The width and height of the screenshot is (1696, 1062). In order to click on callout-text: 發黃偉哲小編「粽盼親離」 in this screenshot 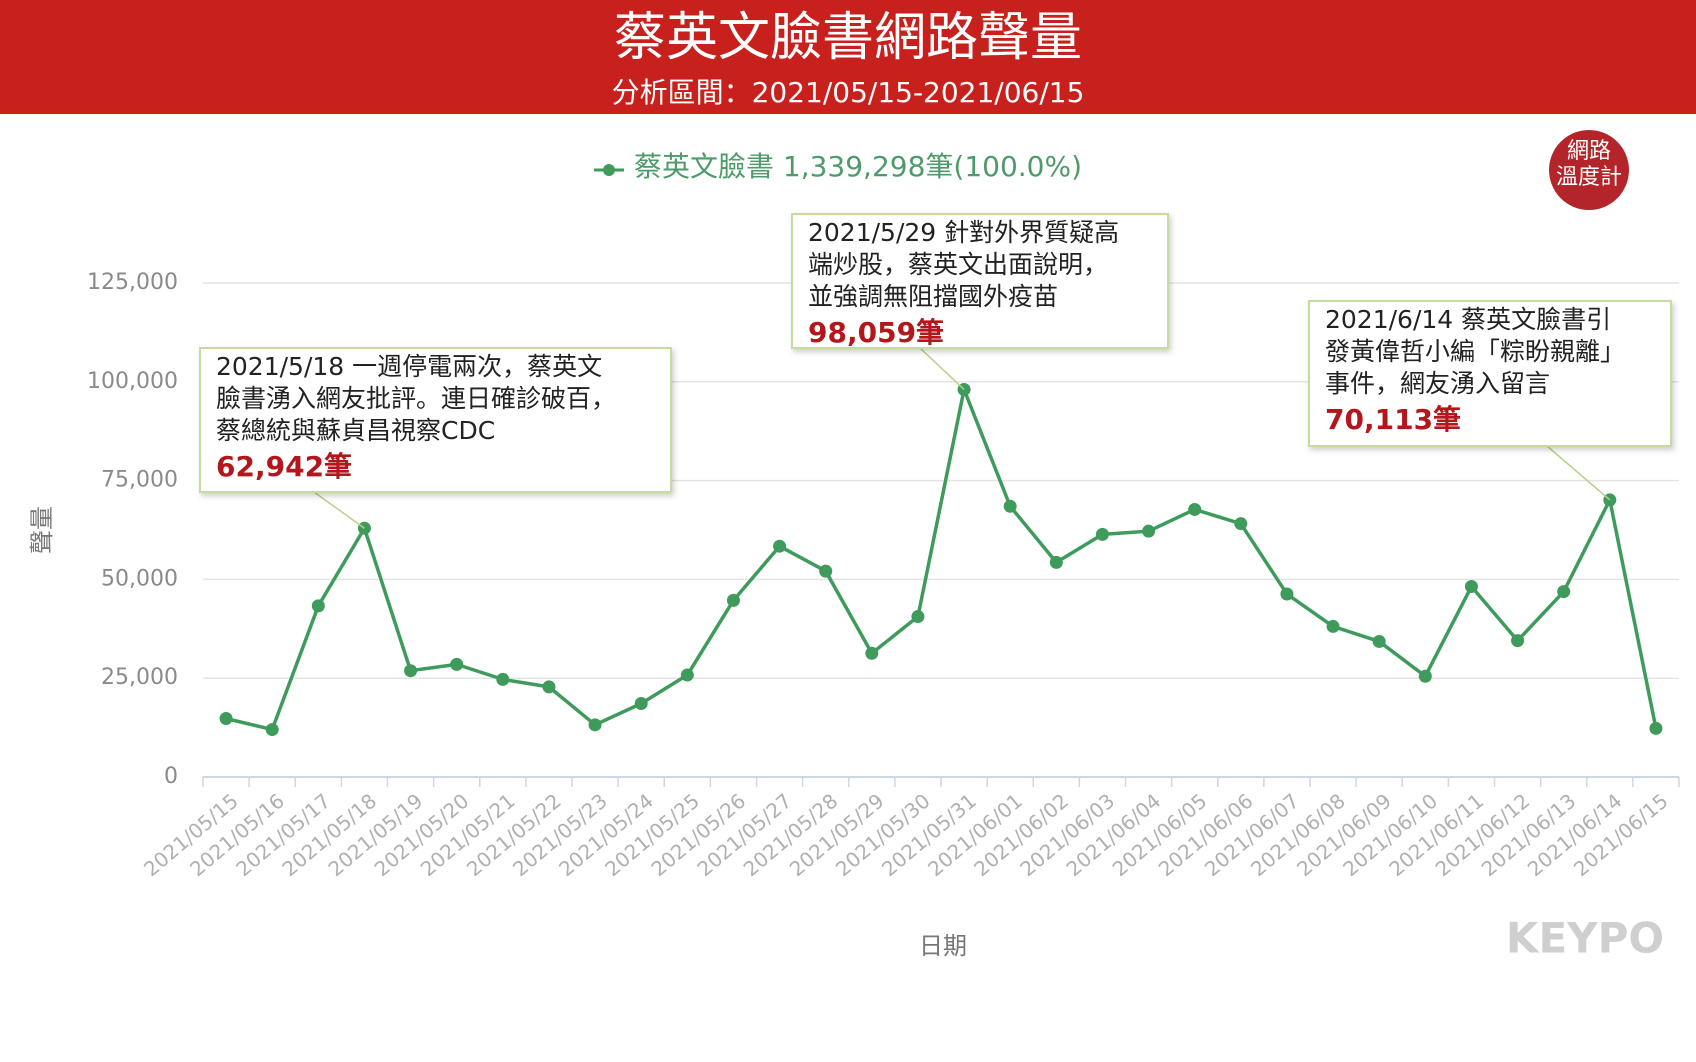, I will do `click(1475, 351)`.